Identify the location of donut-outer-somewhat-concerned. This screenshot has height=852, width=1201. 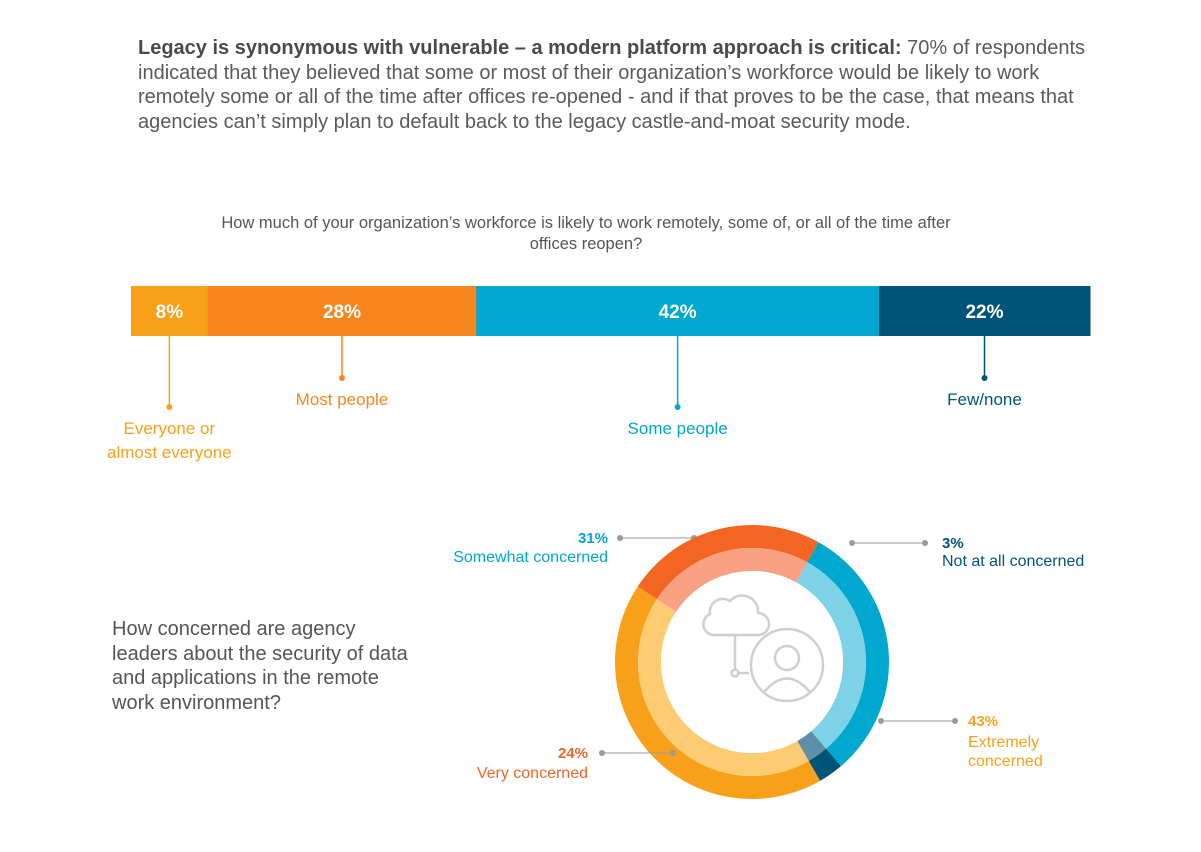
(848, 654).